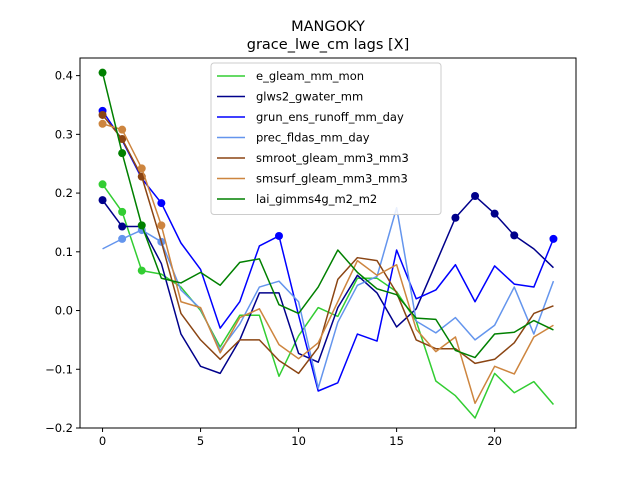  Describe the element at coordinates (64, 311) in the screenshot. I see `y-tick-label: 0.0` at that location.